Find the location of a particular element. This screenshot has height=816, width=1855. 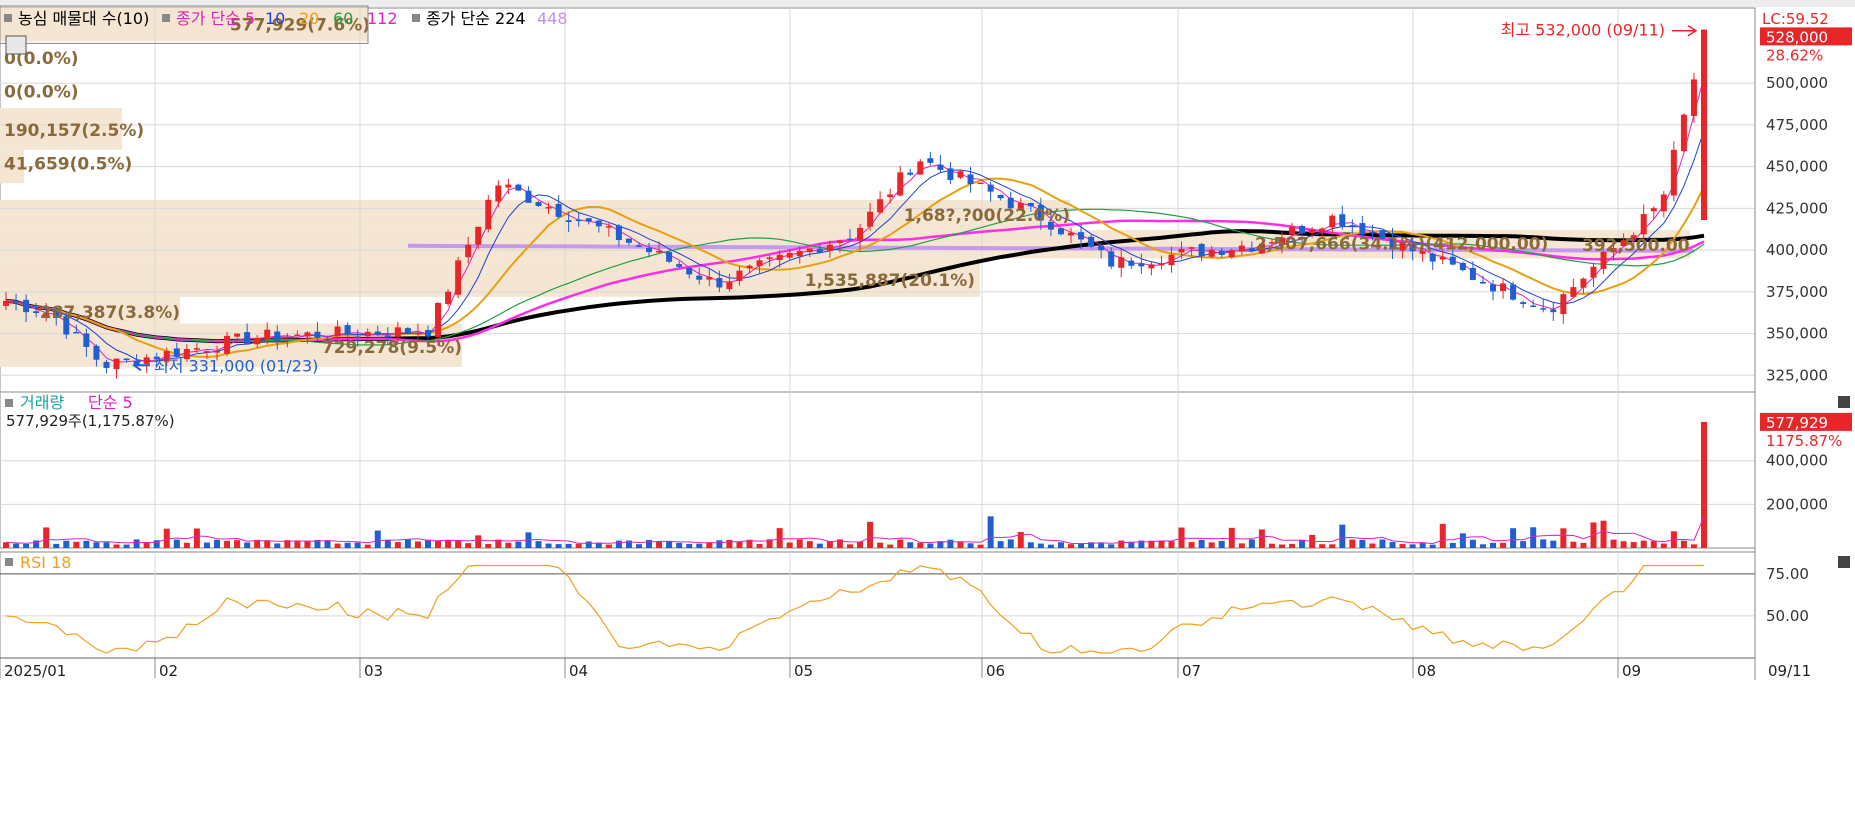

legend-item: 112 is located at coordinates (382, 18).